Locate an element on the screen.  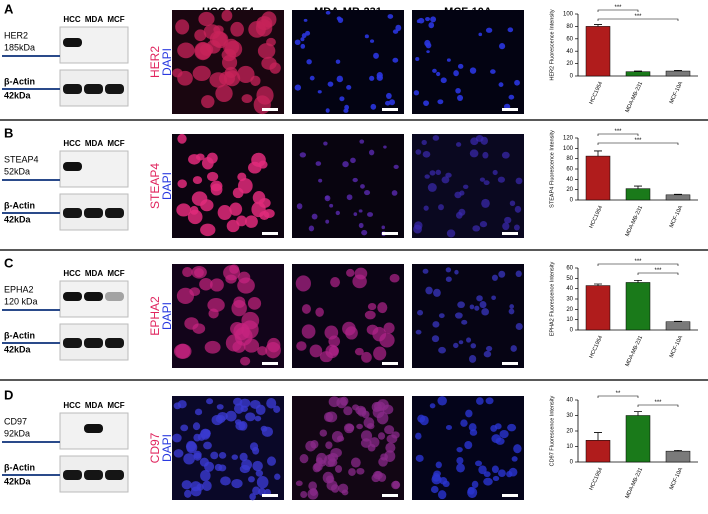
stain-label: CD97 is located at coordinates (155, 447).